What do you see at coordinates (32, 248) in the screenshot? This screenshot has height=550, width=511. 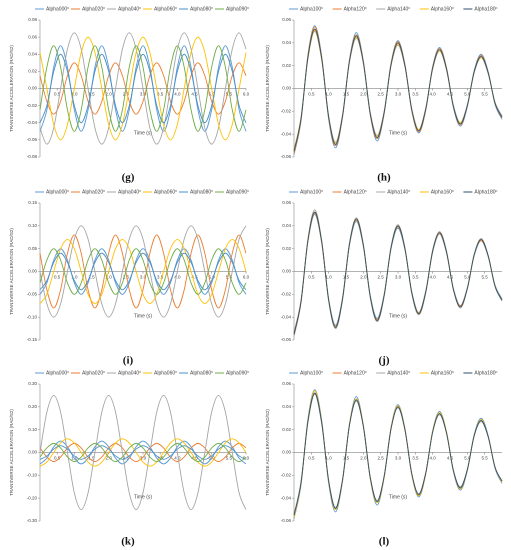 I see `y-tick-label: 0.05` at bounding box center [32, 248].